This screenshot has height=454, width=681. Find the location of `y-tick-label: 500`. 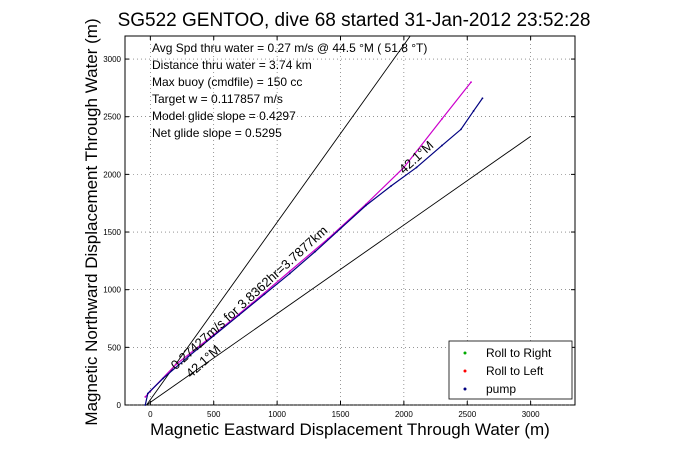

y-tick-label: 500 is located at coordinates (115, 347).